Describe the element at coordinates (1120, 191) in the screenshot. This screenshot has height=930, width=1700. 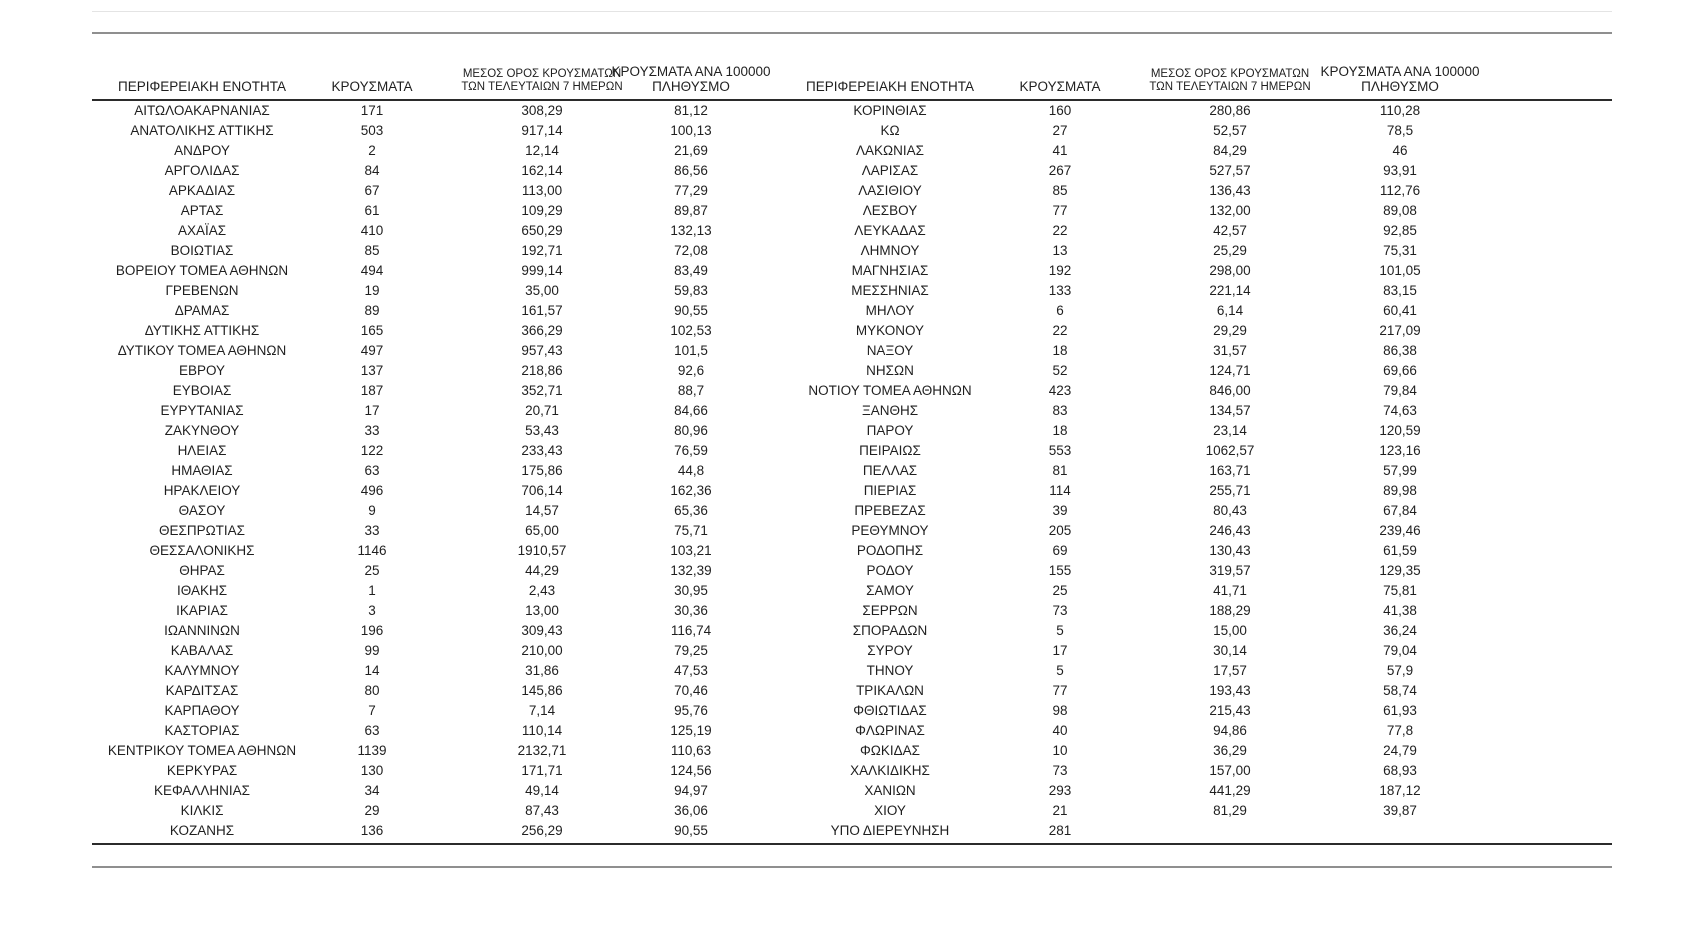
I see `table-row: ΛΑΣΙΘΙΟΥ 85 136,43 112,76` at that location.